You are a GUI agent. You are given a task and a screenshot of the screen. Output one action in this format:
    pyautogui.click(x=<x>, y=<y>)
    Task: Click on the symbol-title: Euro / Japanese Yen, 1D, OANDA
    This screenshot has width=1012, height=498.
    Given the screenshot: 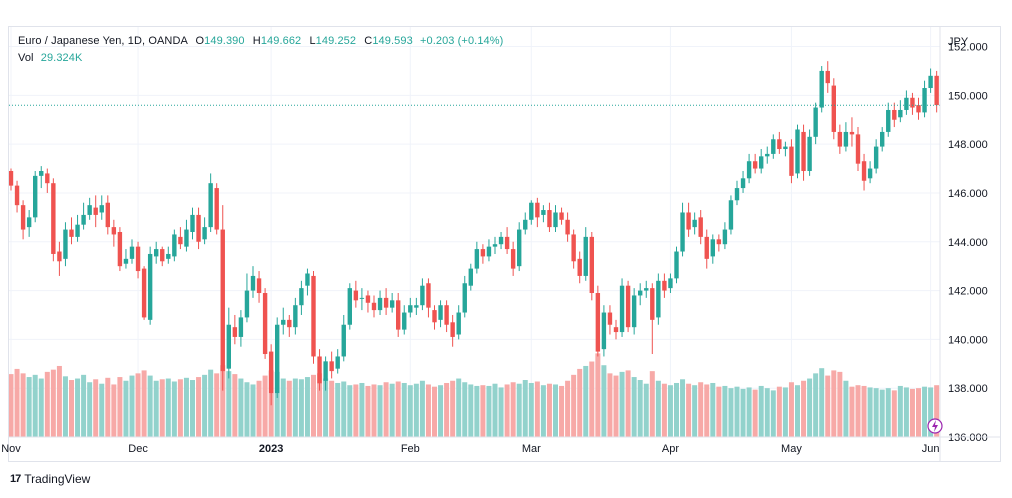 What is the action you would take?
    pyautogui.click(x=103, y=41)
    